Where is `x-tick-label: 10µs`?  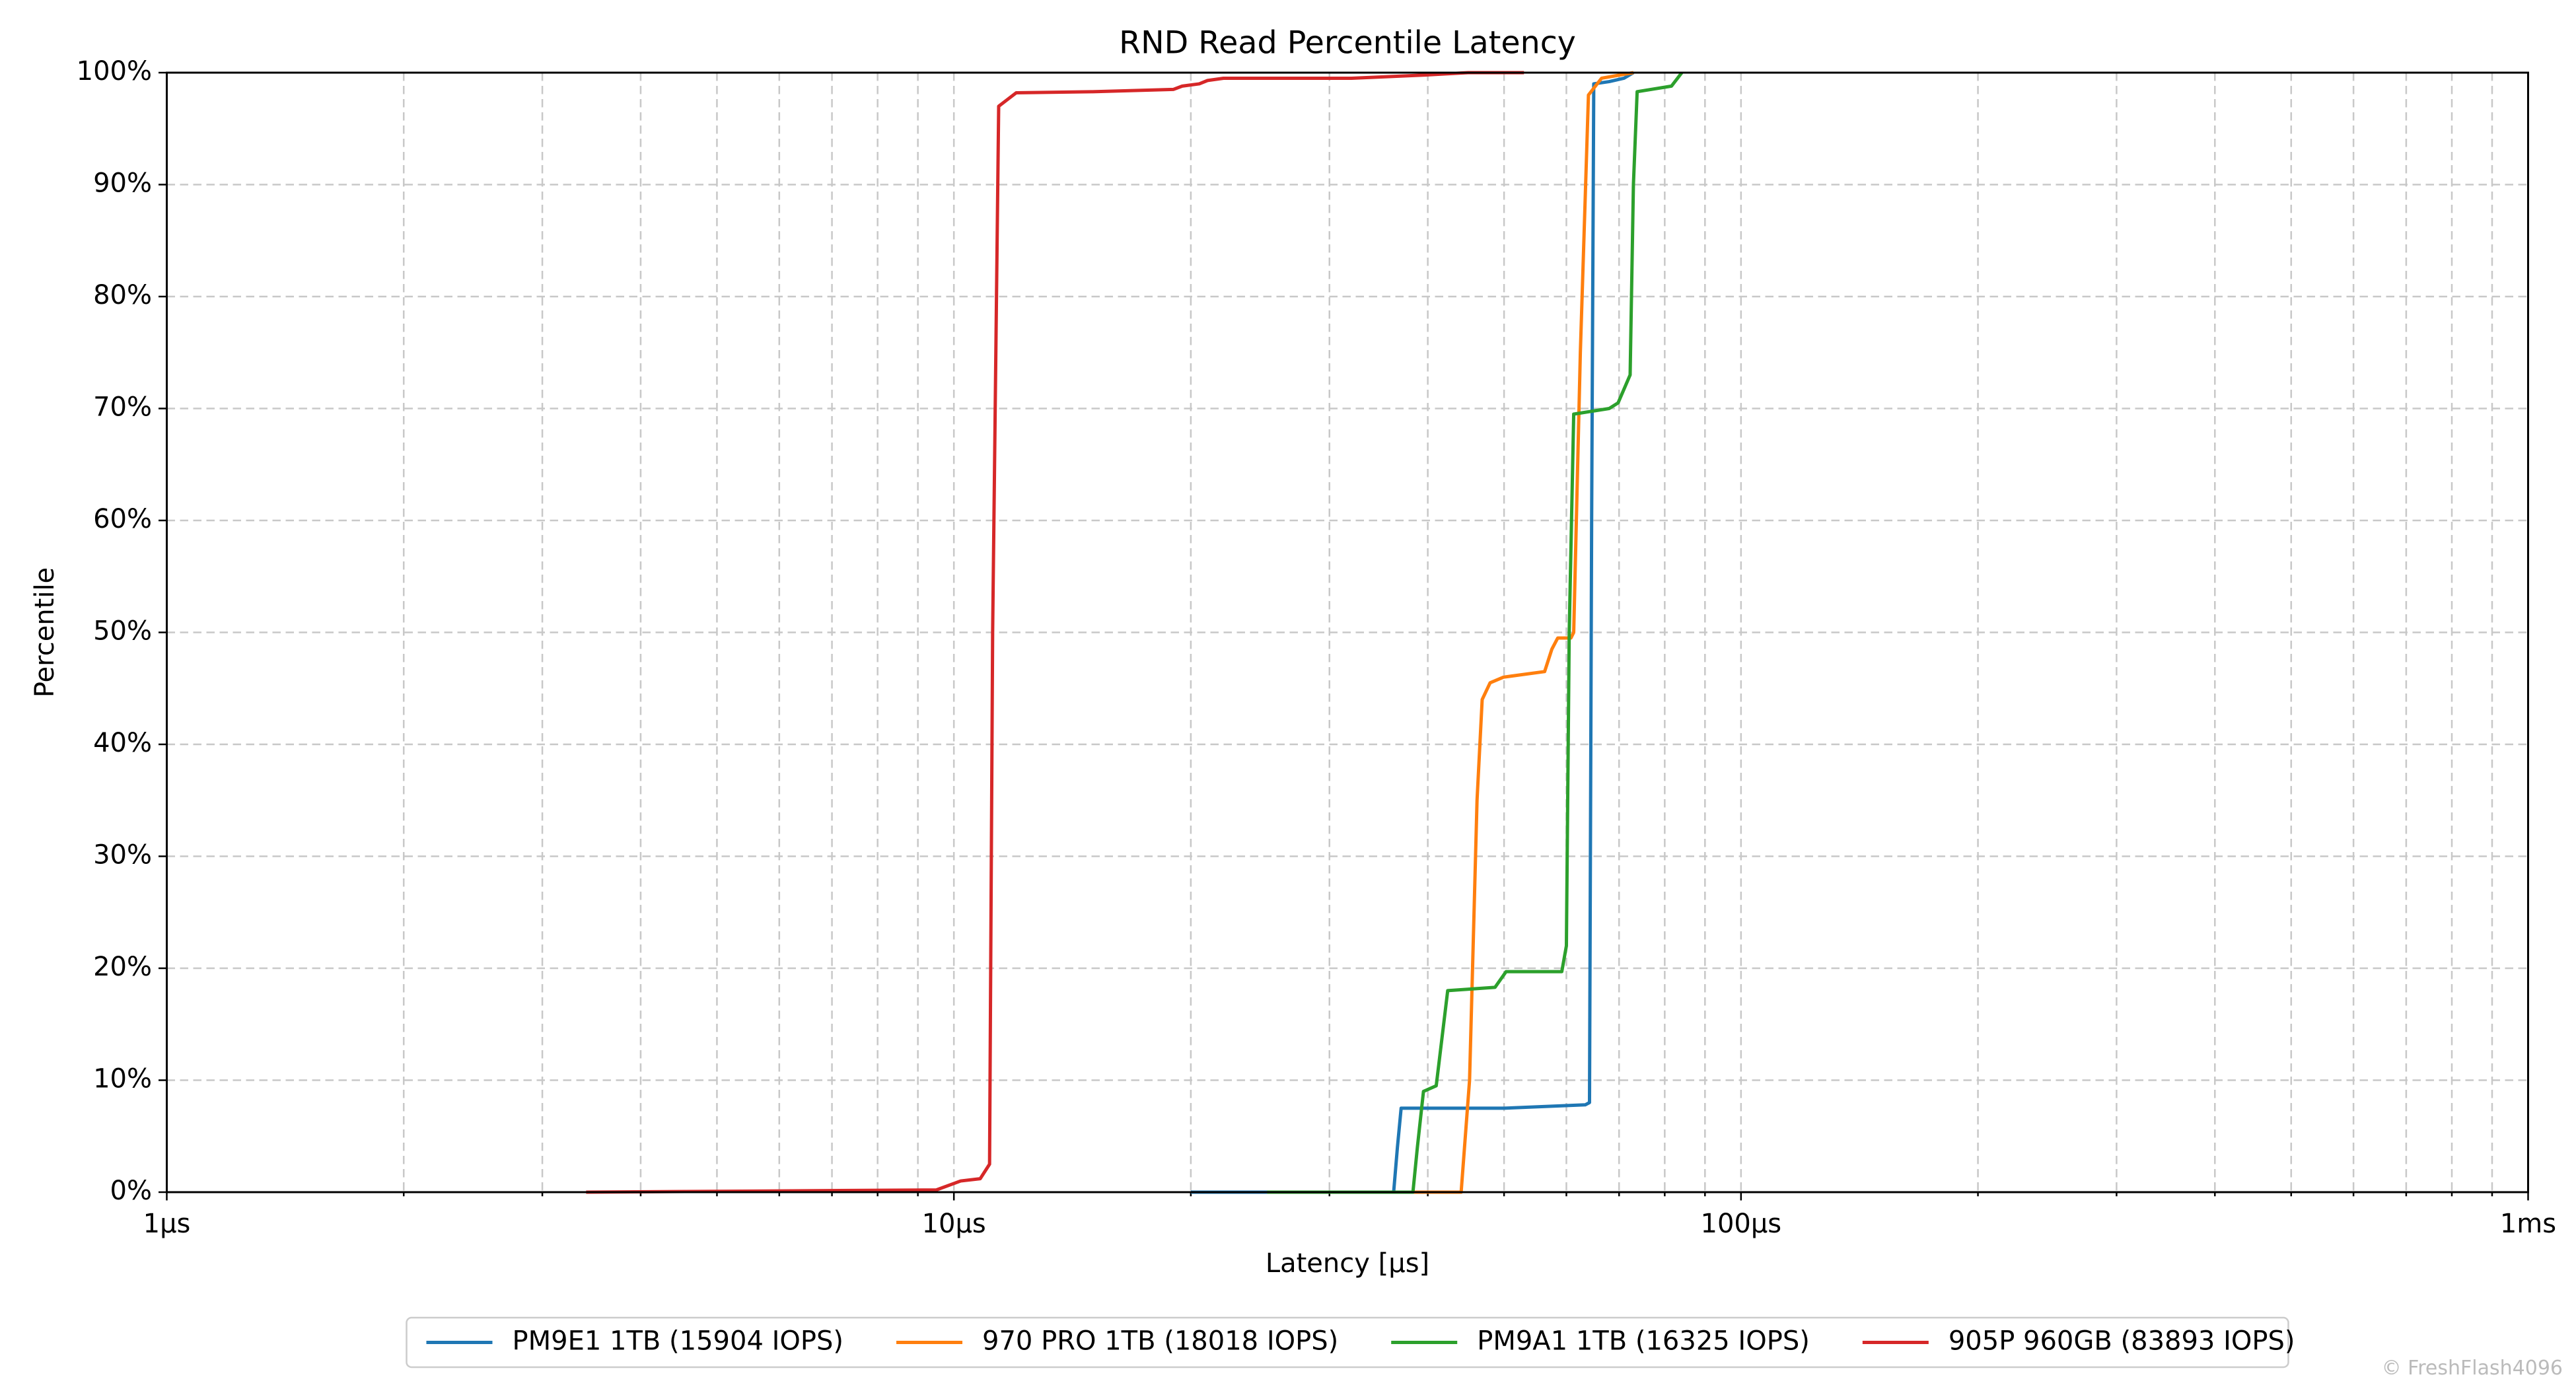
x-tick-label: 10µs is located at coordinates (954, 1224).